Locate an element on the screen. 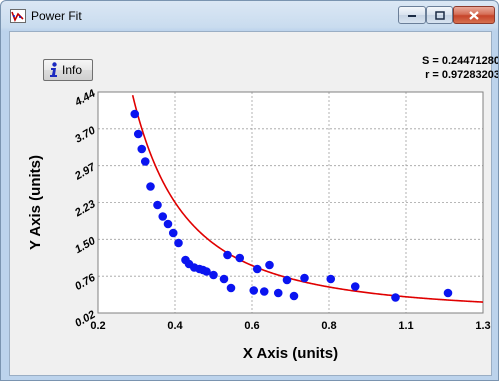  x-axis-title: X Axis (units) is located at coordinates (290, 353).